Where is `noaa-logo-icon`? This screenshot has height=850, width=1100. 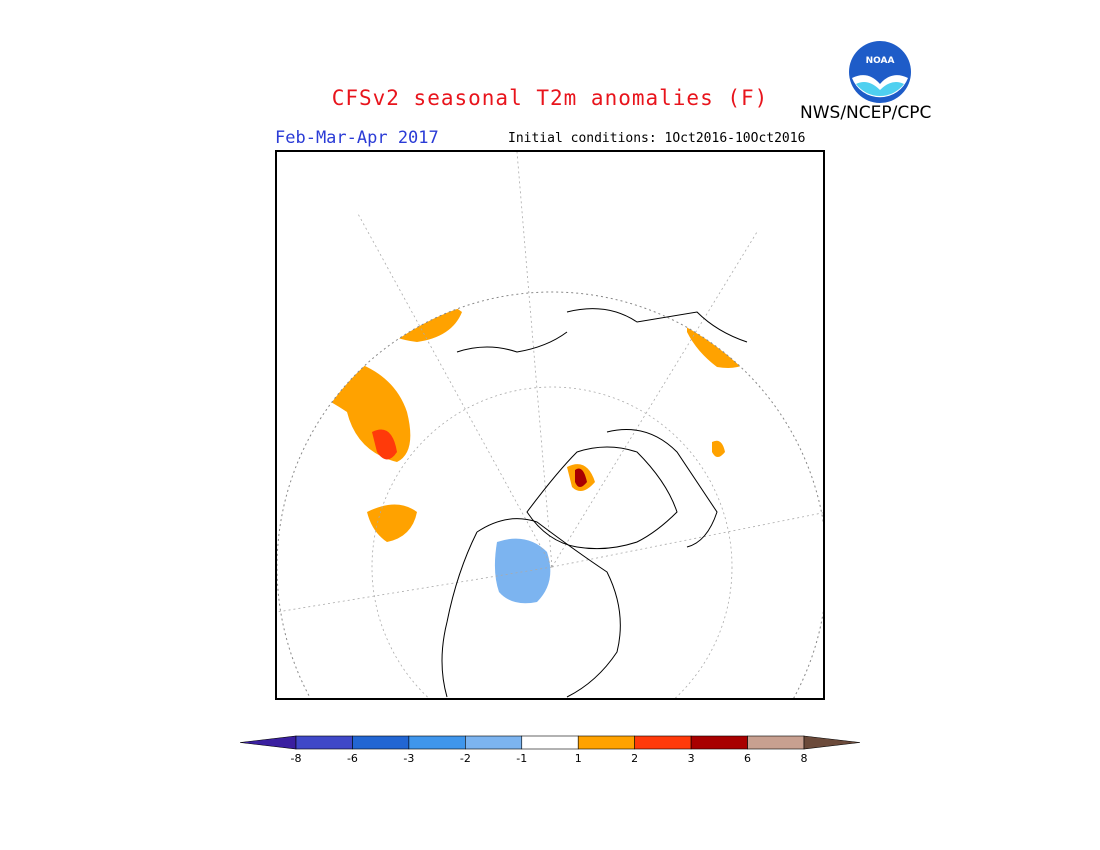
noaa-logo-icon is located at coordinates (880, 72).